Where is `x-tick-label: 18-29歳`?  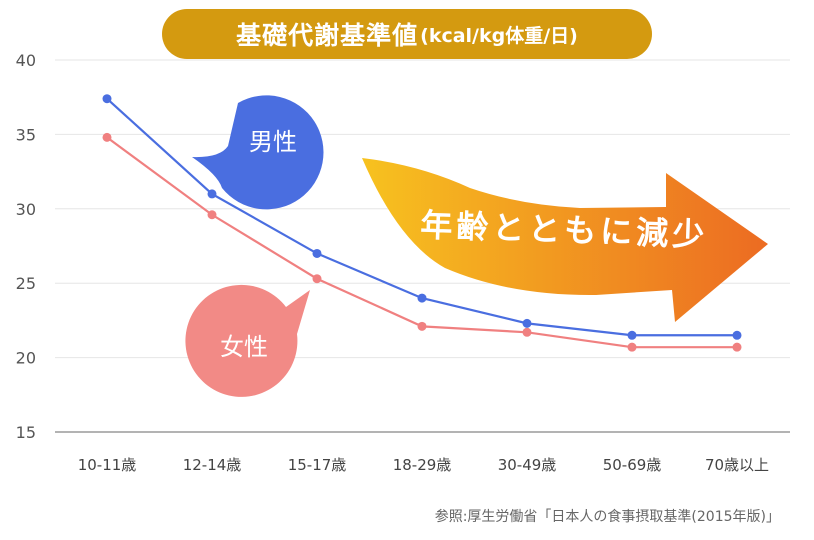 x-tick-label: 18-29歳 is located at coordinates (422, 465).